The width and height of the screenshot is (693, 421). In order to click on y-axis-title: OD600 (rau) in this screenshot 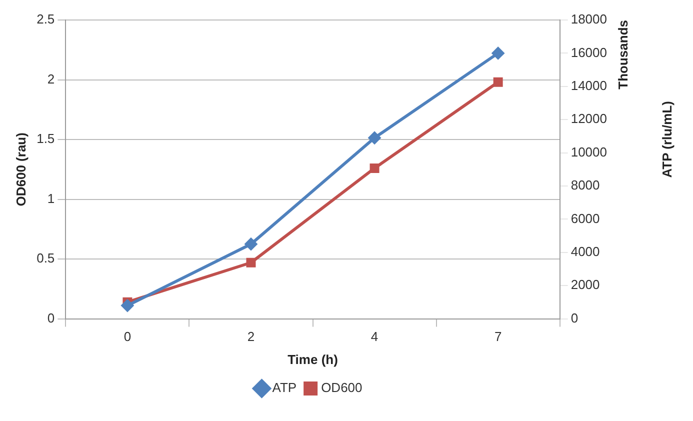, I will do `click(20, 169)`.